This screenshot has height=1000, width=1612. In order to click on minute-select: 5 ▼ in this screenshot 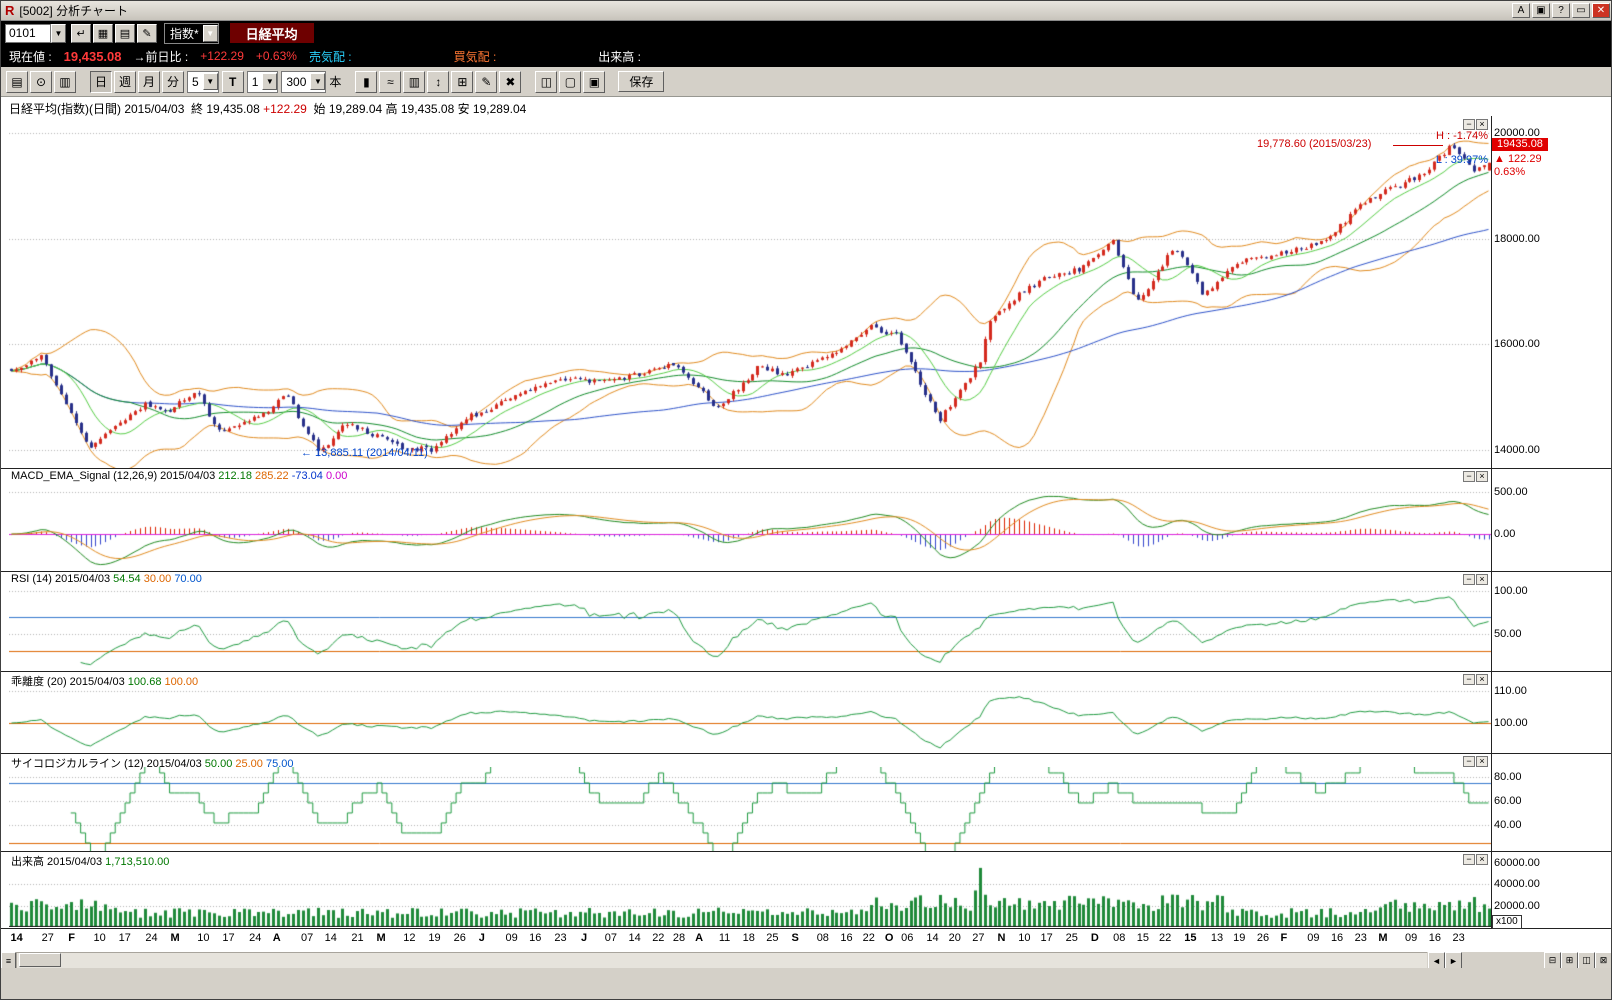, I will do `click(203, 81)`.